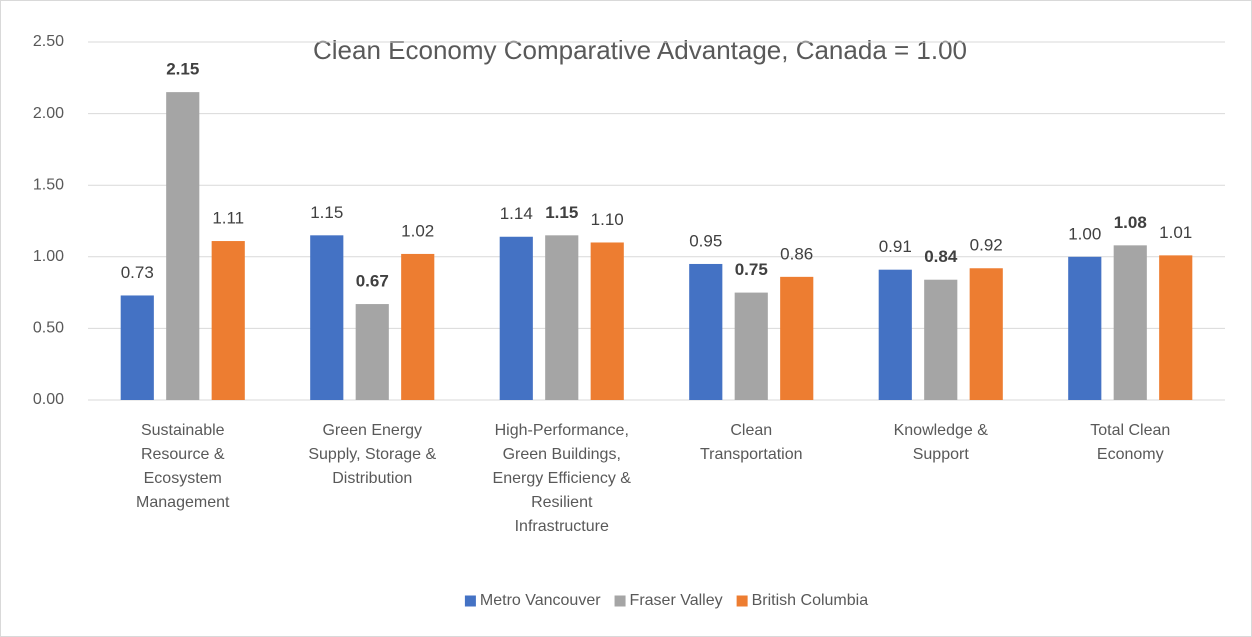  Describe the element at coordinates (607, 219) in the screenshot. I see `data-label: 1.10` at that location.